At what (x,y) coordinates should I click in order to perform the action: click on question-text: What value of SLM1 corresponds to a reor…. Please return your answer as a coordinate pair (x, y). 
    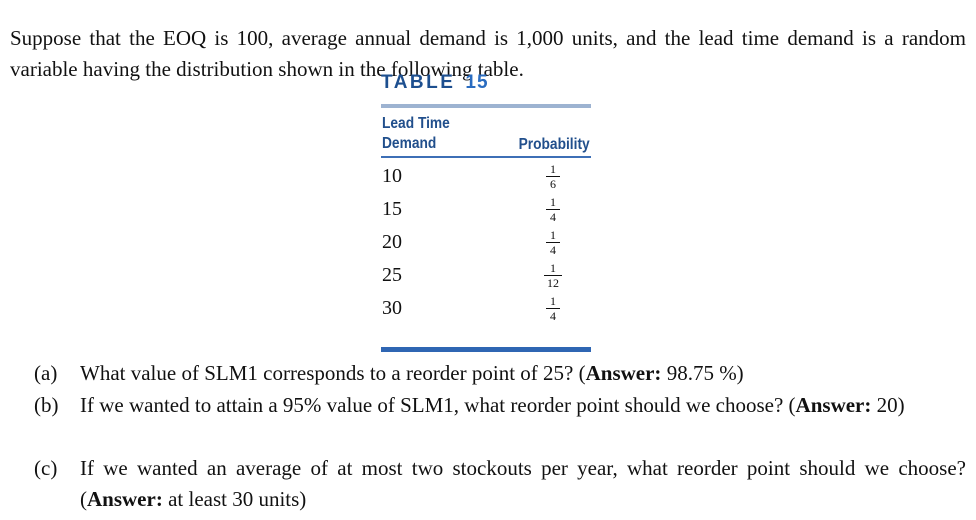
    Looking at the image, I should click on (523, 373).